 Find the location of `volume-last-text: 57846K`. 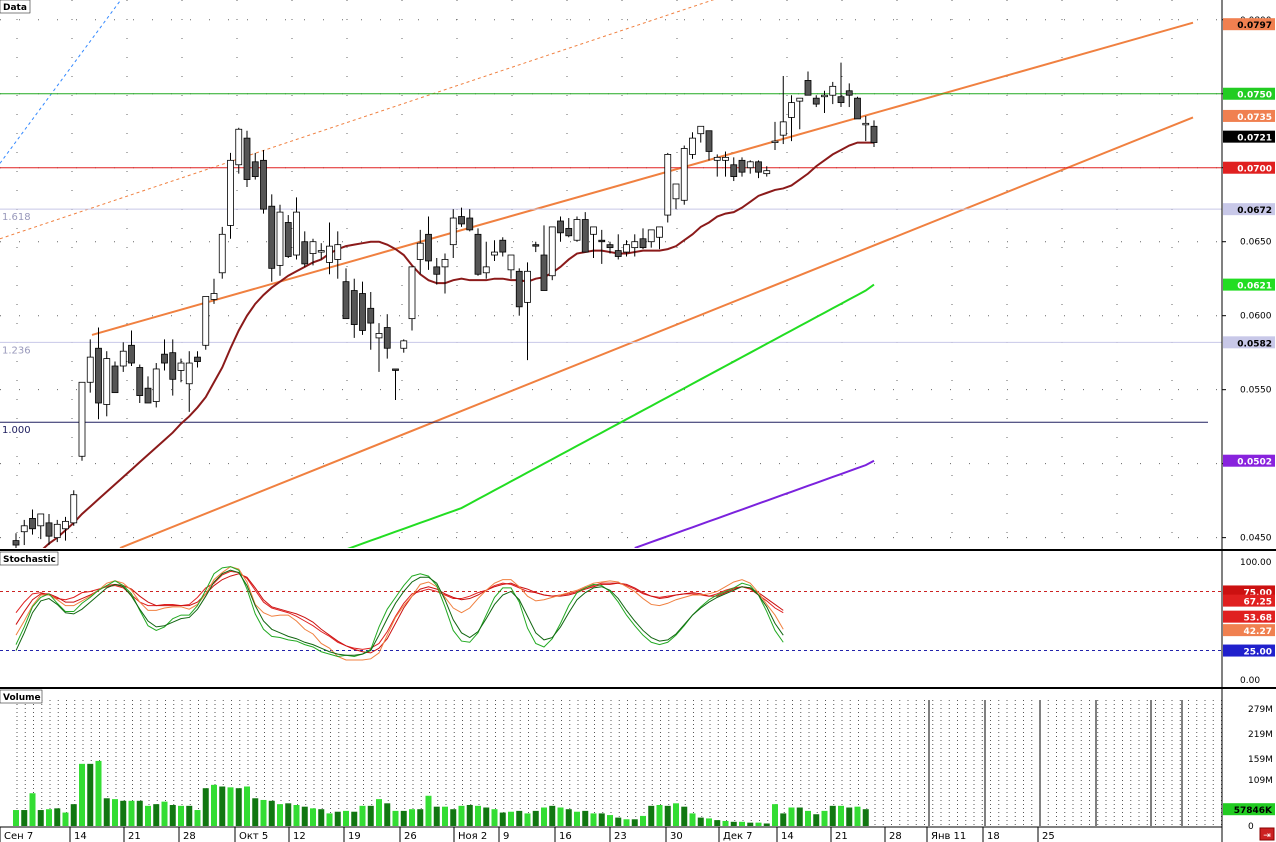

volume-last-text: 57846K is located at coordinates (1253, 811).